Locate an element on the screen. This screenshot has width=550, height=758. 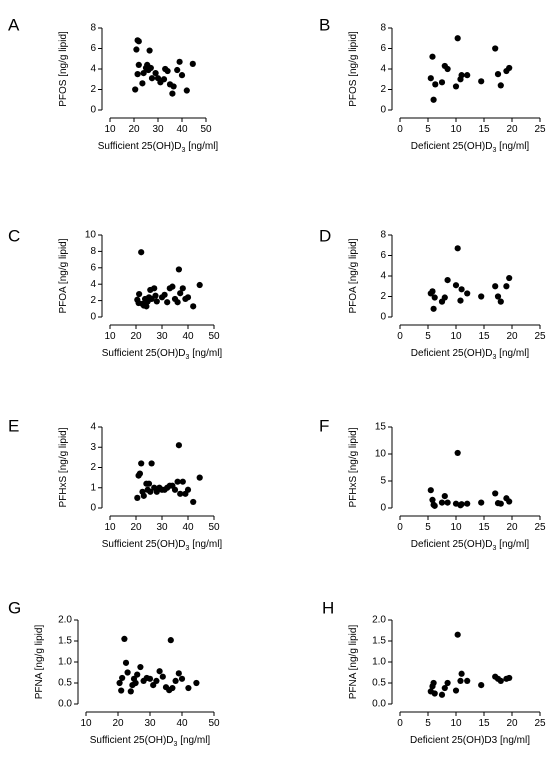
y-tick-label: 6 is located at coordinates (383, 255).